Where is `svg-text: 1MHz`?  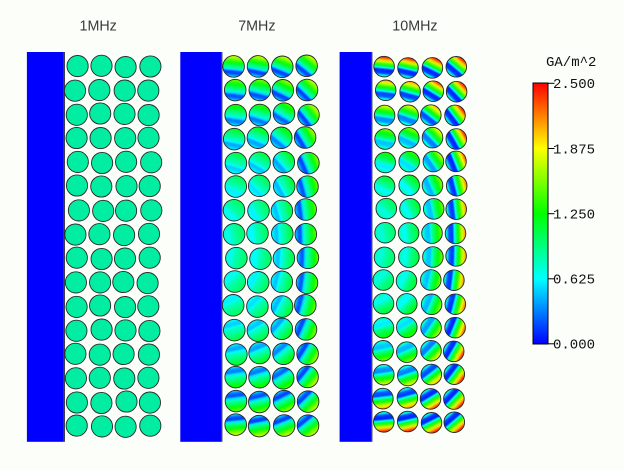
svg-text: 1MHz is located at coordinates (98, 26).